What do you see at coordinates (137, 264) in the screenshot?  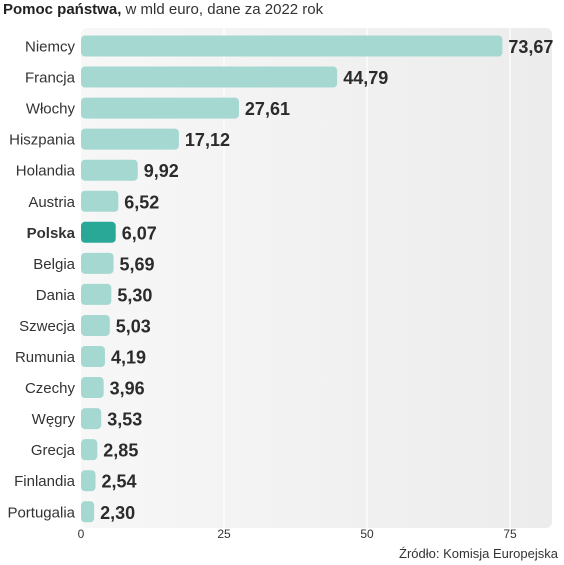 I see `value-label: 5,69` at bounding box center [137, 264].